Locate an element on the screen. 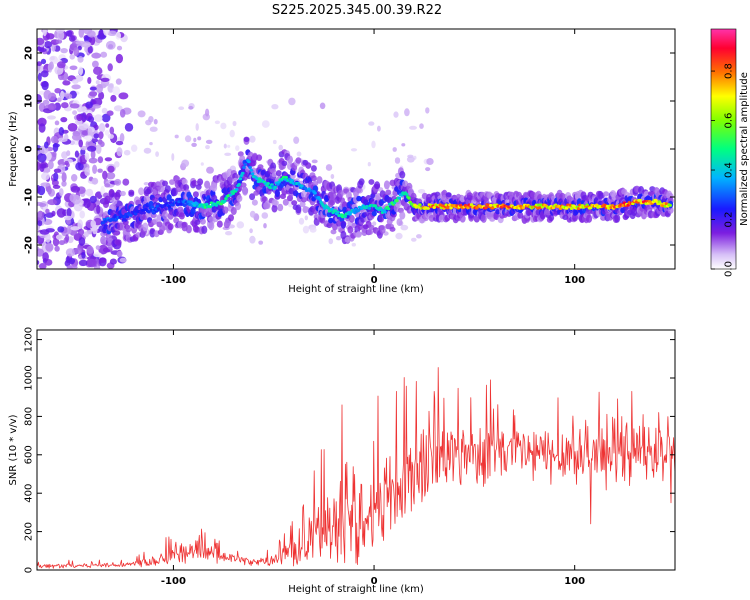  y-tick-label: 1000 is located at coordinates (29, 377).